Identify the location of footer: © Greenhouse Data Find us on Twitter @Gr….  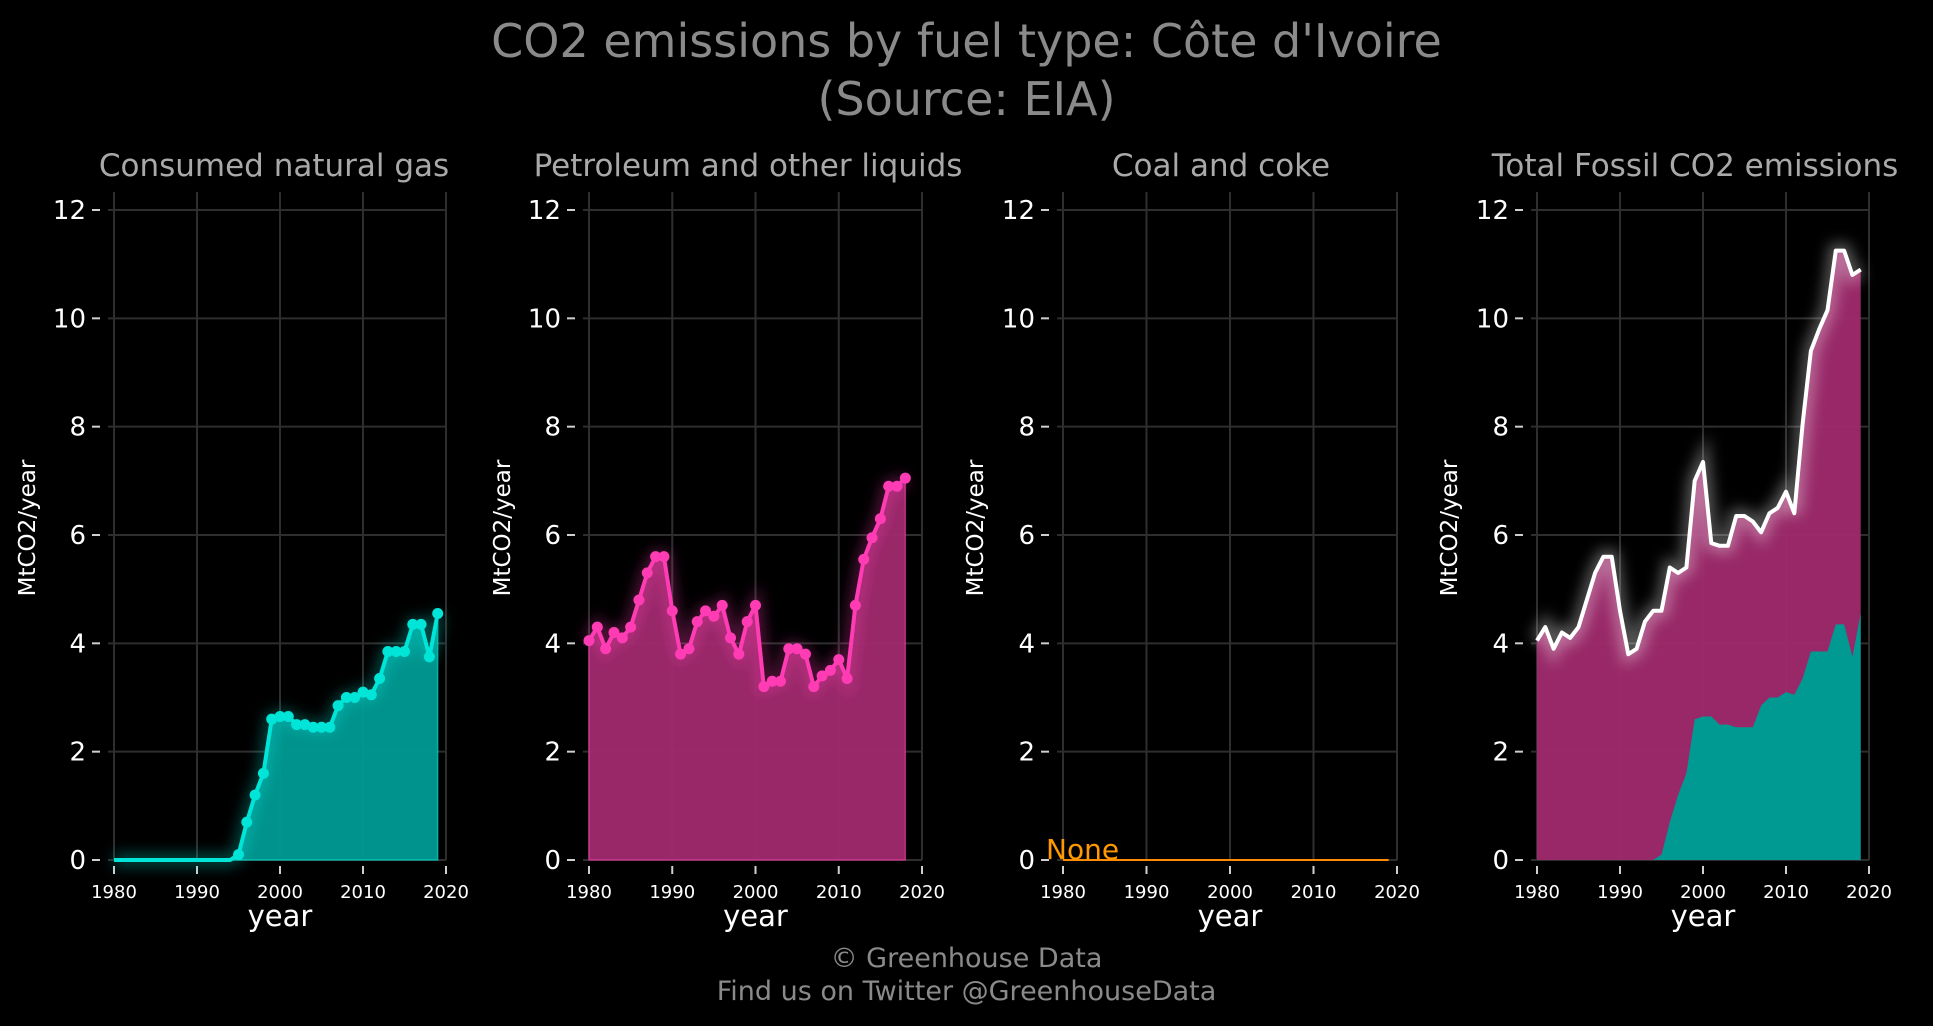
(966, 975).